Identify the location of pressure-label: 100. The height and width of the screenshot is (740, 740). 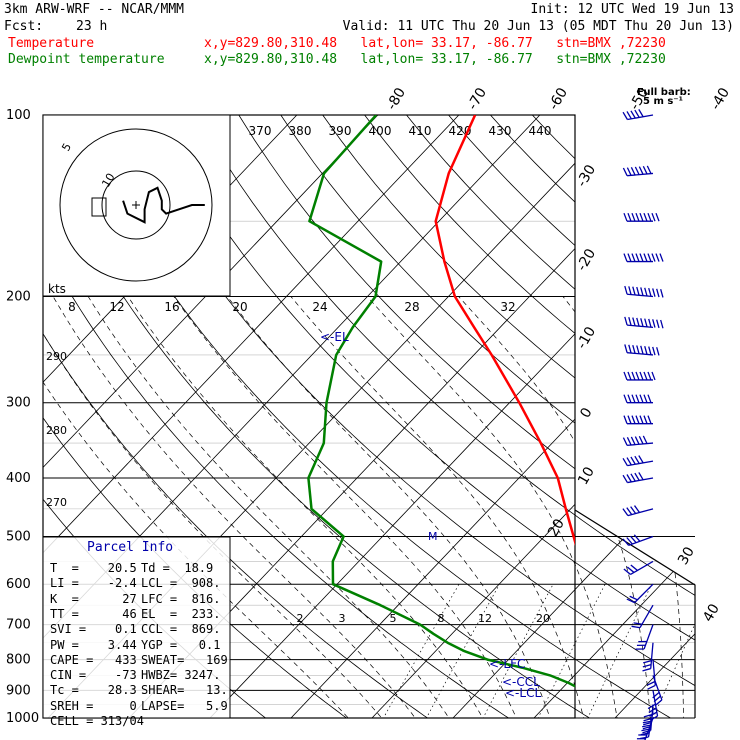
(18, 115).